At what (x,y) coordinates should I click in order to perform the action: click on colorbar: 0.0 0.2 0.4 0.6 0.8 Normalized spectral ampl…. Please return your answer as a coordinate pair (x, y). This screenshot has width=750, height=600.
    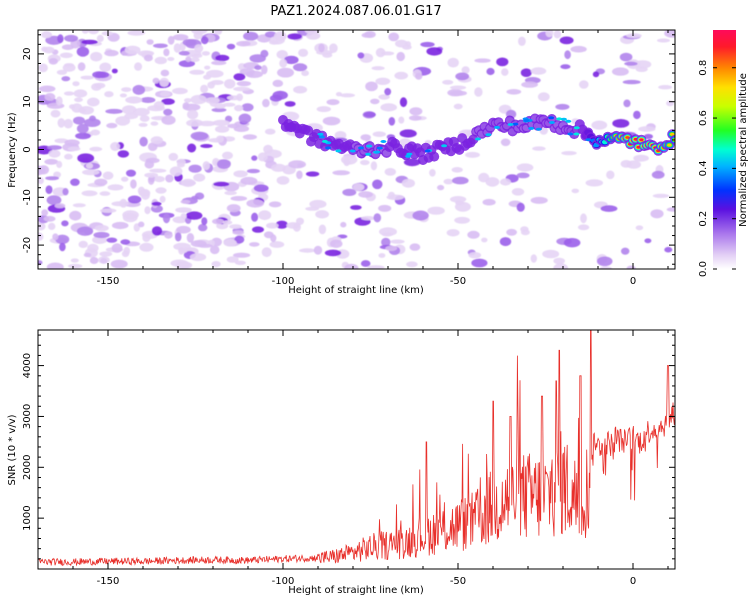
    Looking at the image, I should click on (723, 153).